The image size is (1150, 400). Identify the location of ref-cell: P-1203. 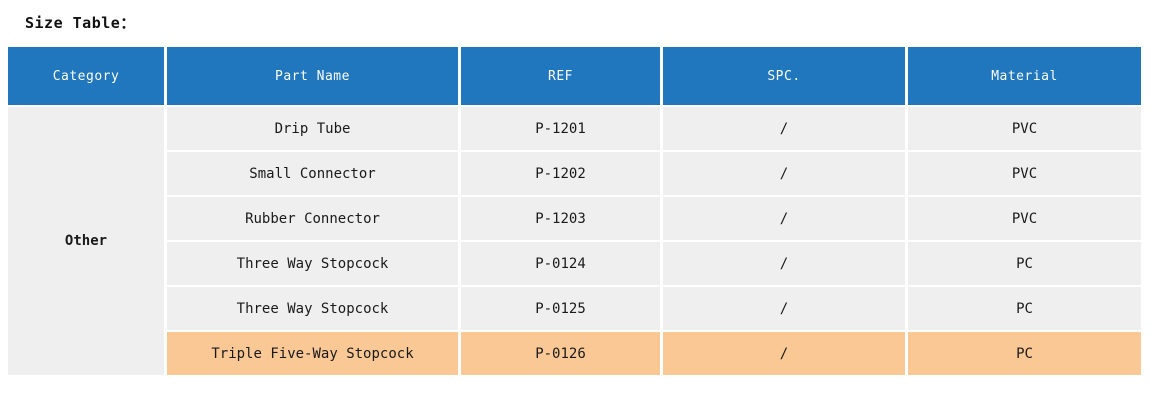
(560, 218).